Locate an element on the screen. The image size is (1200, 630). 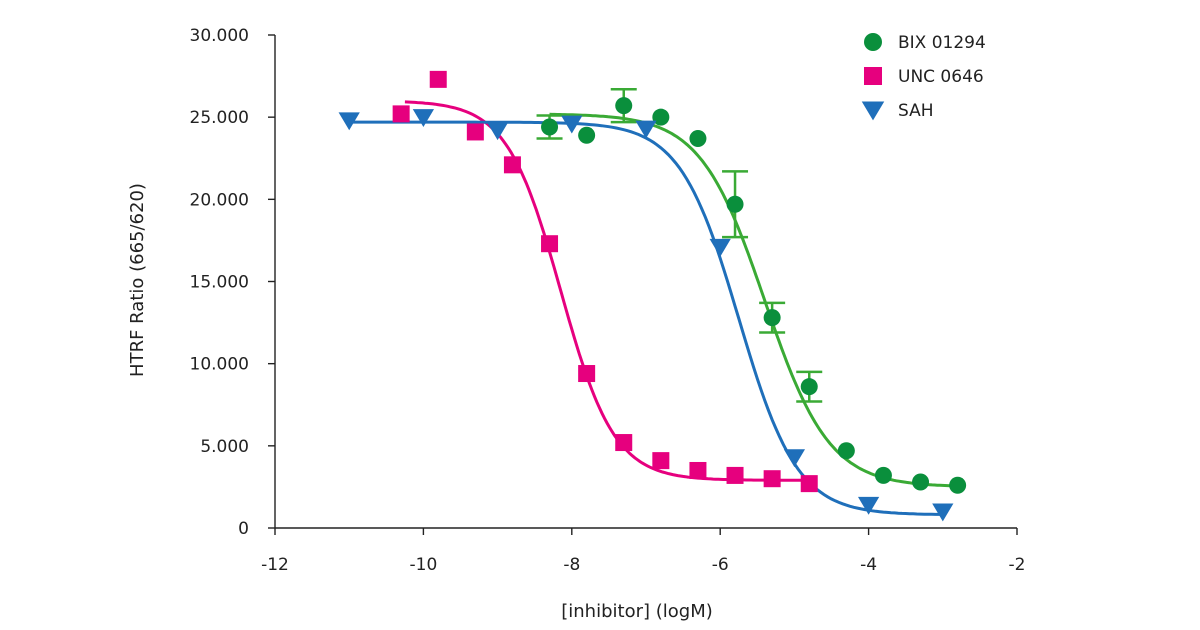
x-tick-label: -4 is located at coordinates (868, 565).